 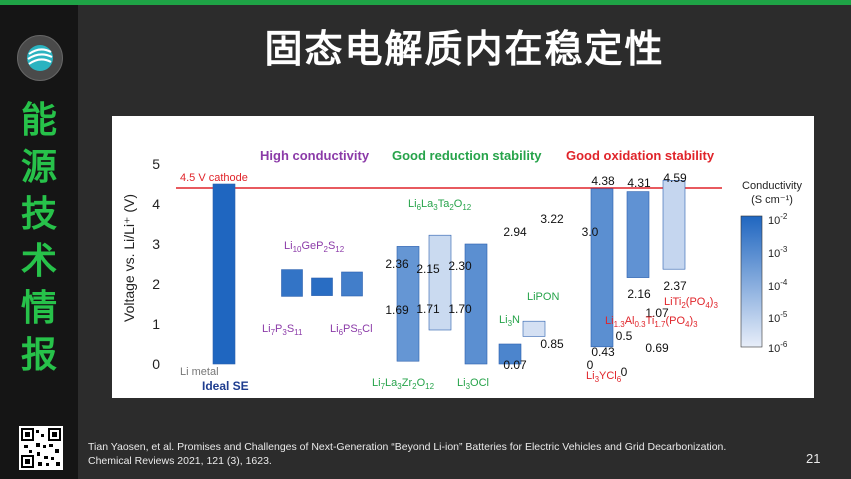 What do you see at coordinates (428, 309) in the screenshot?
I see `value-label: 1.71` at bounding box center [428, 309].